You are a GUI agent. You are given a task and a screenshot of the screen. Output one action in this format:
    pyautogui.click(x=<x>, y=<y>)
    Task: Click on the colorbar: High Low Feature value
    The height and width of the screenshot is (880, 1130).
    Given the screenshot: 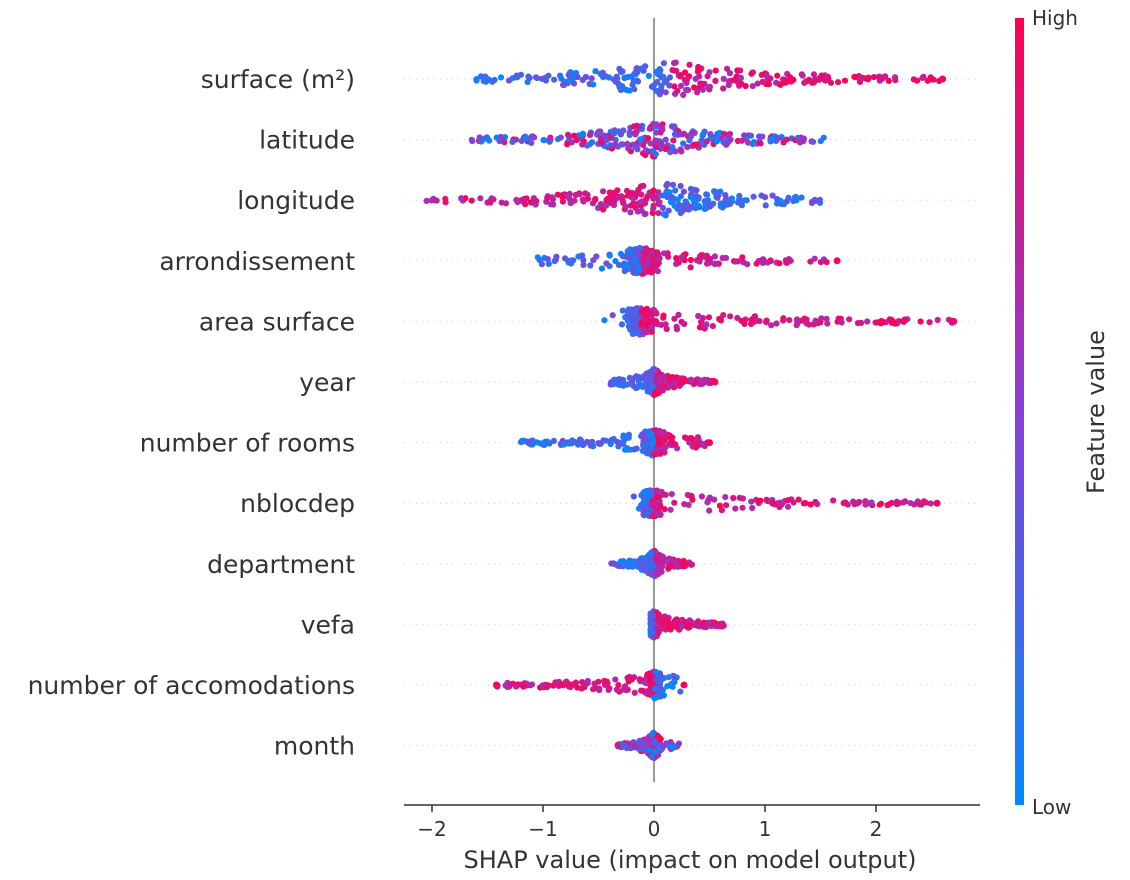 What is the action you would take?
    pyautogui.click(x=1062, y=412)
    